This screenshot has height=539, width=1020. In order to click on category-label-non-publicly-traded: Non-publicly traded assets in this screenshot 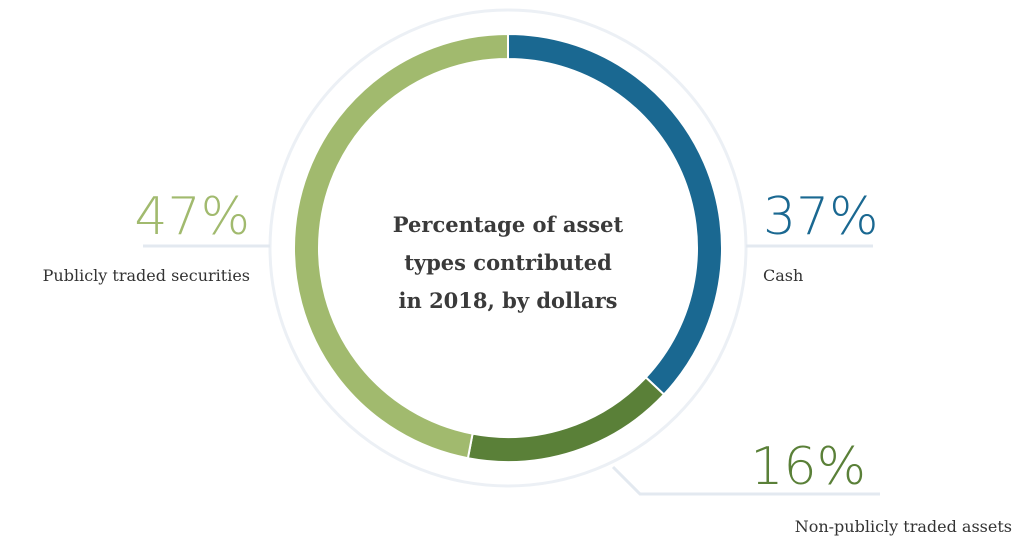, I will do `click(903, 526)`.